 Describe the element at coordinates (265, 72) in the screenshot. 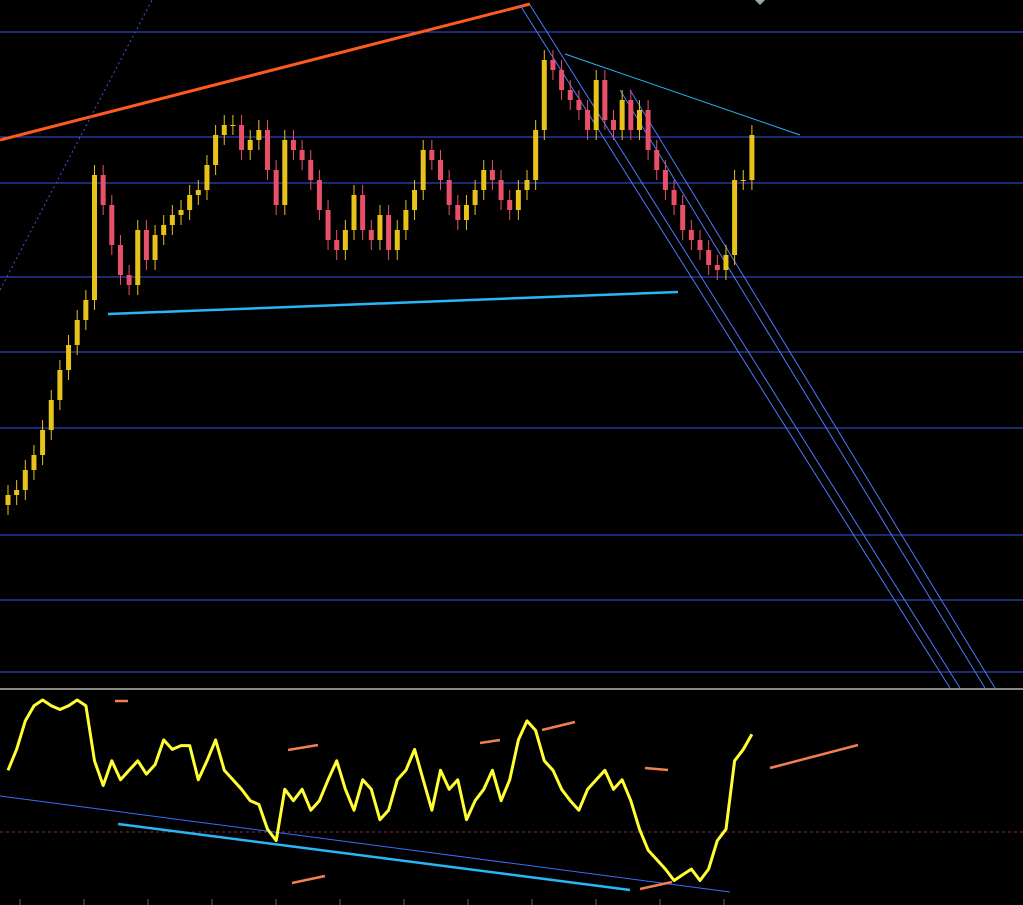

I see `trend-line` at that location.